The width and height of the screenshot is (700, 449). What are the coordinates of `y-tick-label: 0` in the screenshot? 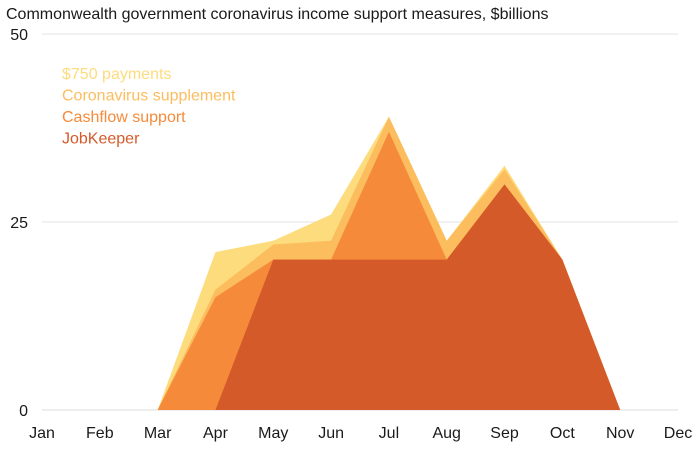 It's located at (23, 411).